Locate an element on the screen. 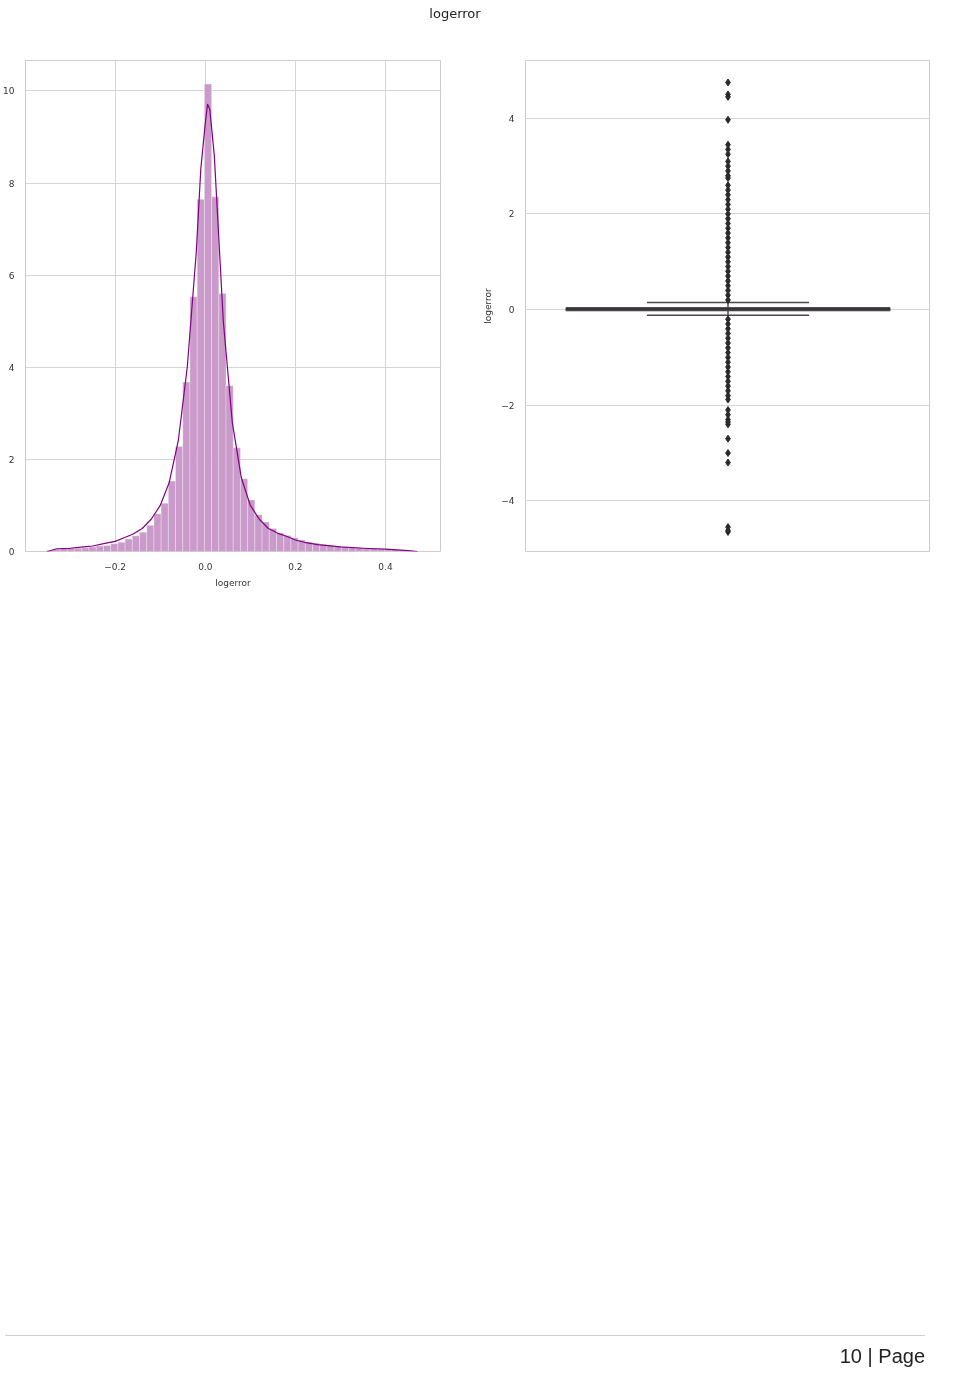  y-tick-label: −2 is located at coordinates (508, 405).